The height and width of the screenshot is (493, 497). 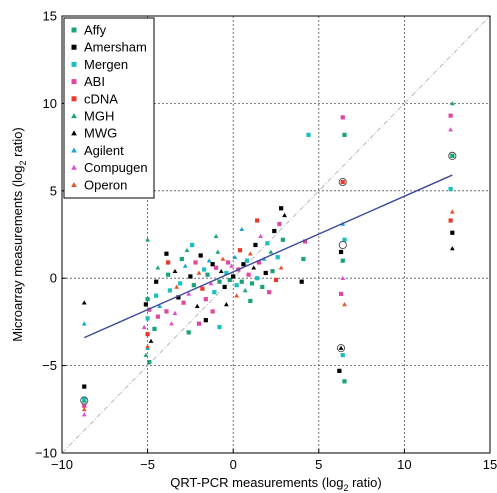 I want to click on y-tick-label: −10, so click(x=46, y=453).